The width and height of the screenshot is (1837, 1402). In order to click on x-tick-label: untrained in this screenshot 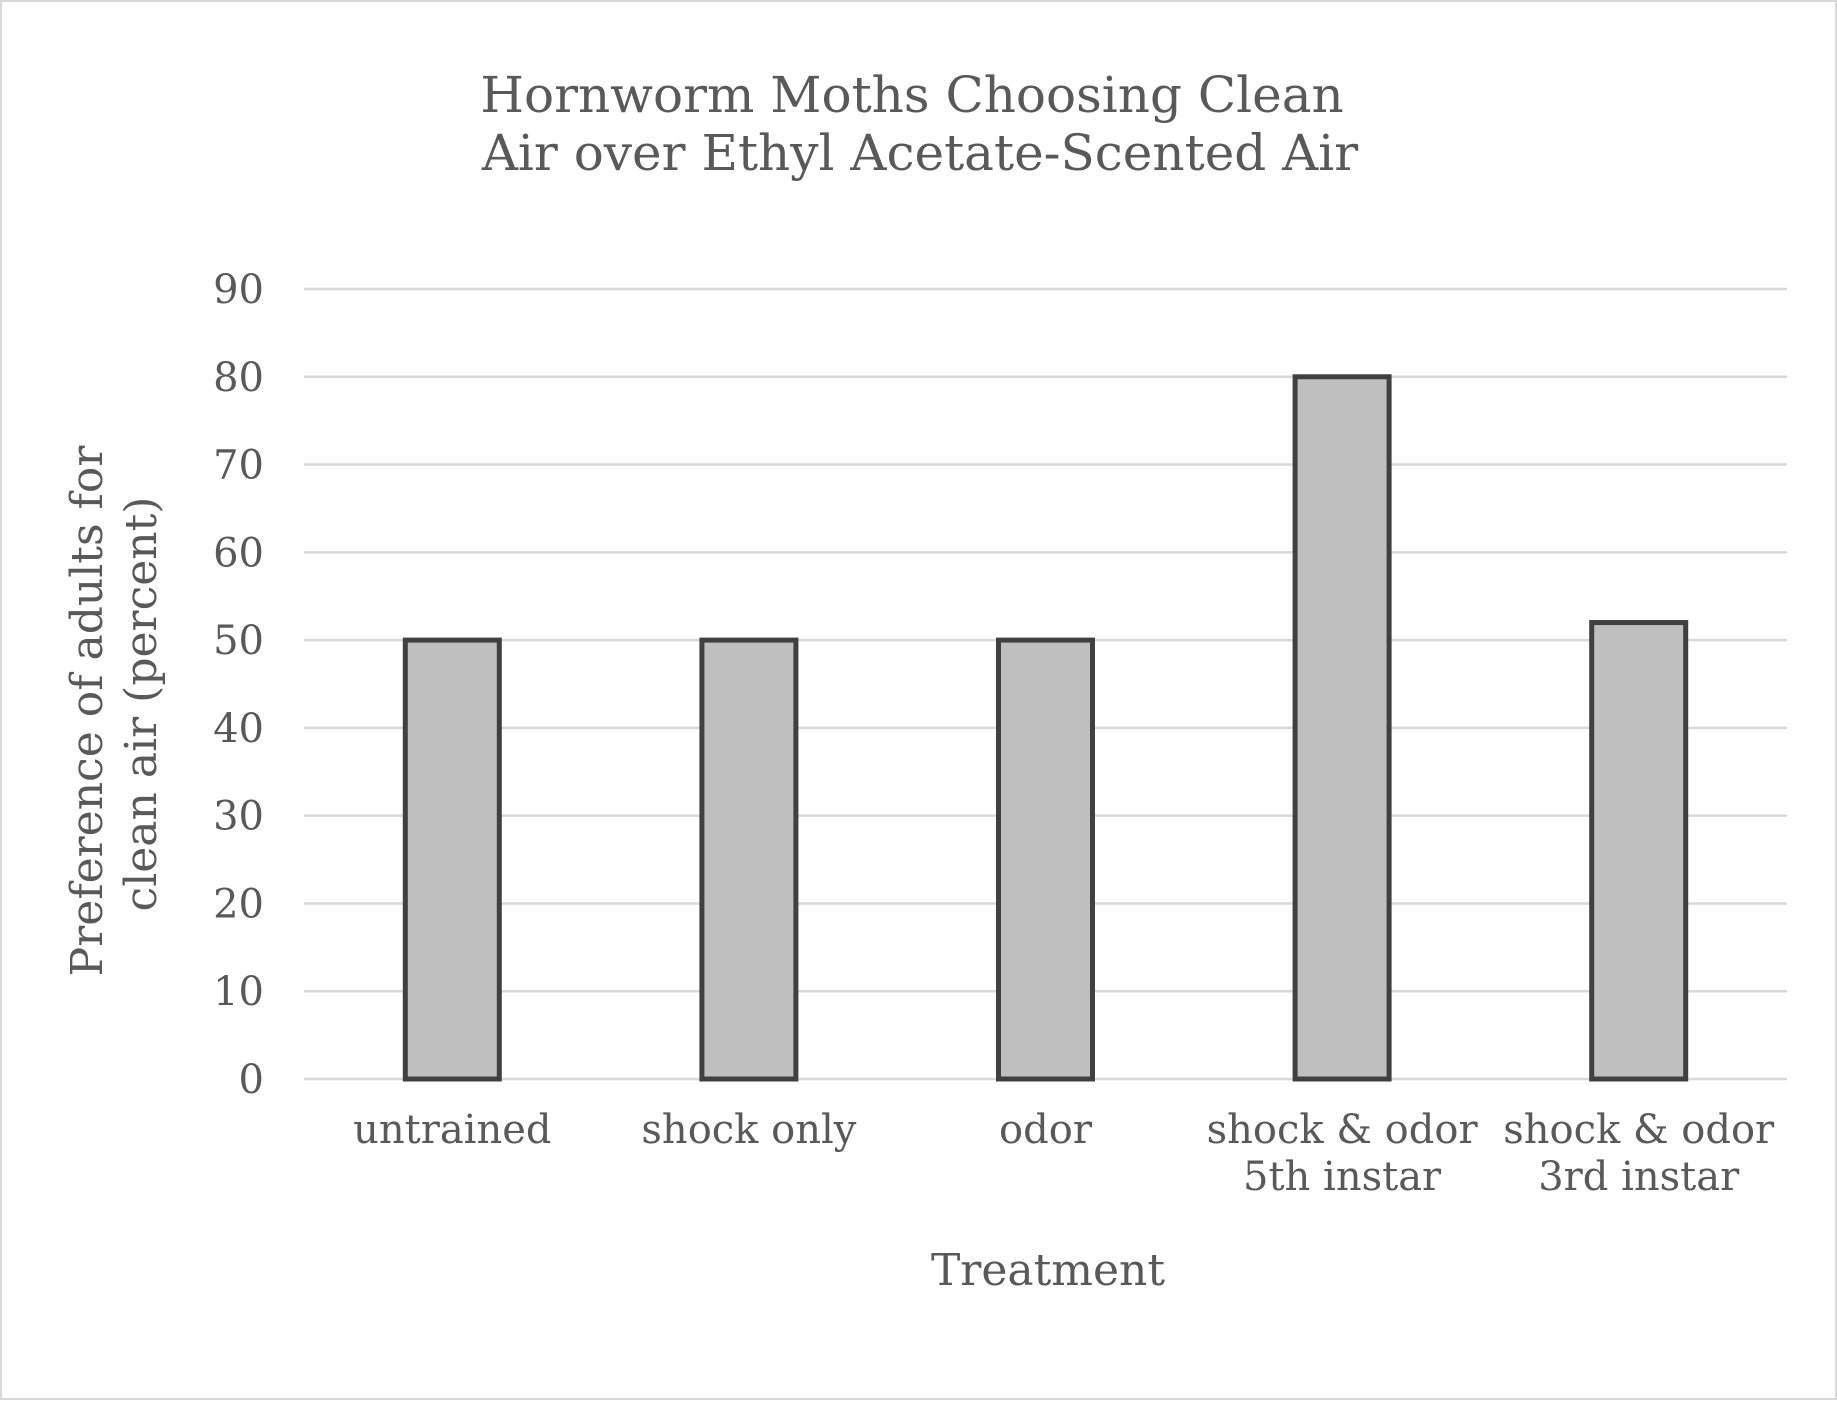, I will do `click(452, 1130)`.